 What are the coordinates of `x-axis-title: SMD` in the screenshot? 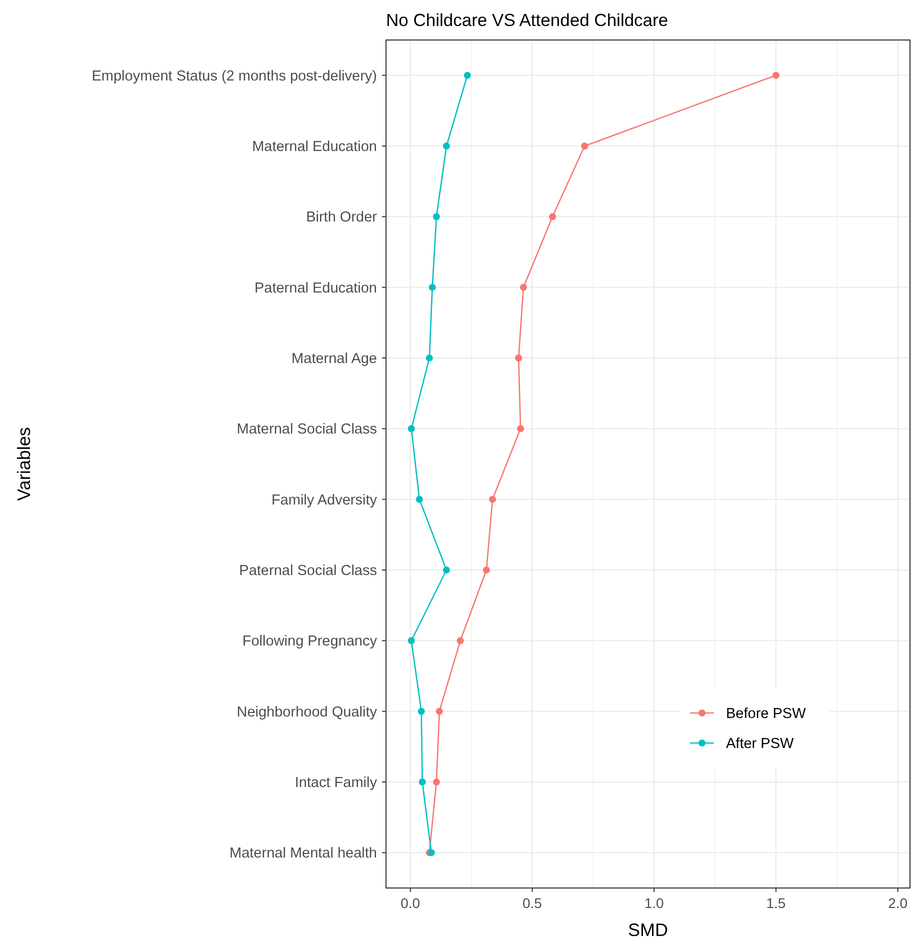 It's located at (648, 930).